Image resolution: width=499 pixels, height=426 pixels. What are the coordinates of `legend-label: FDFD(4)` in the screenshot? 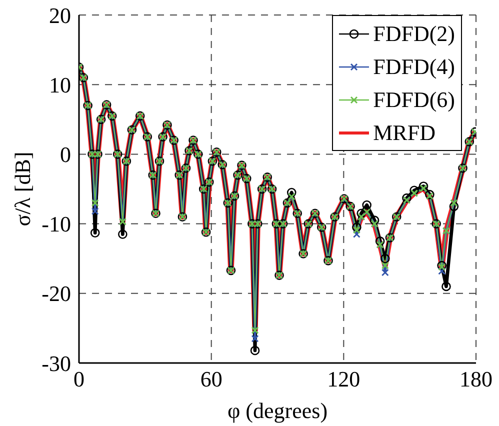 It's located at (414, 67).